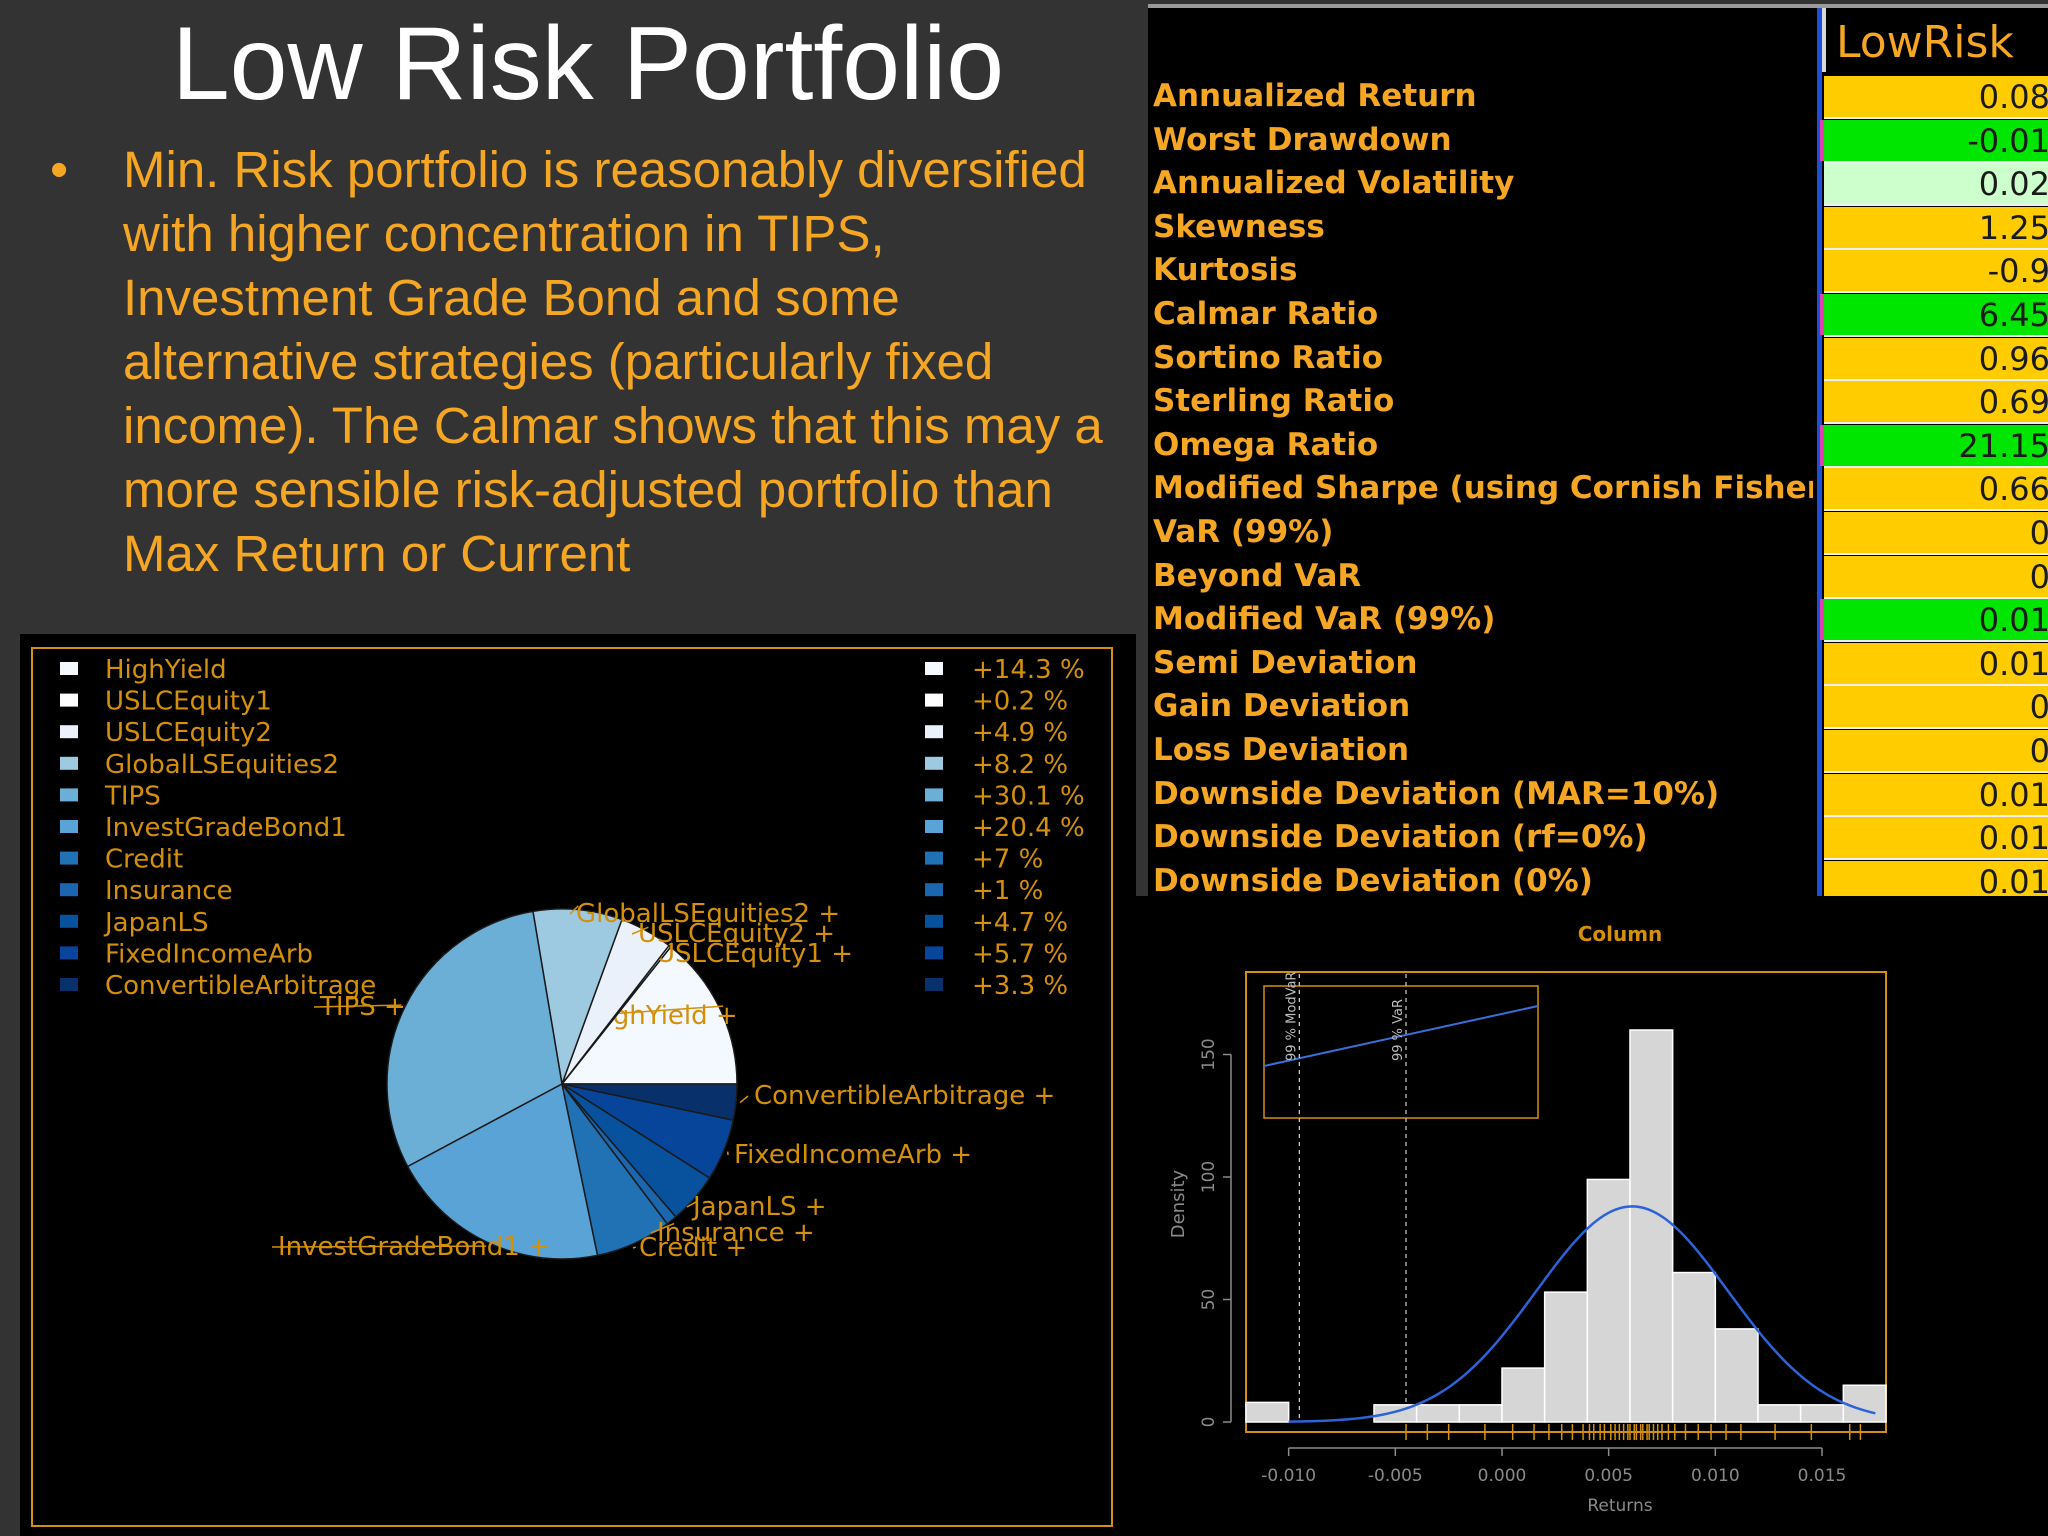 Image resolution: width=2048 pixels, height=1536 pixels. I want to click on stat-value: 1.25, so click(2013, 227).